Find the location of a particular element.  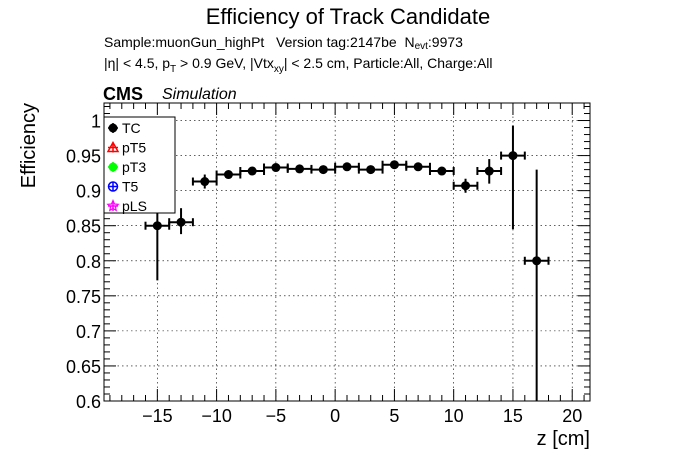

y-tick-label: 0.75 is located at coordinates (83, 297).